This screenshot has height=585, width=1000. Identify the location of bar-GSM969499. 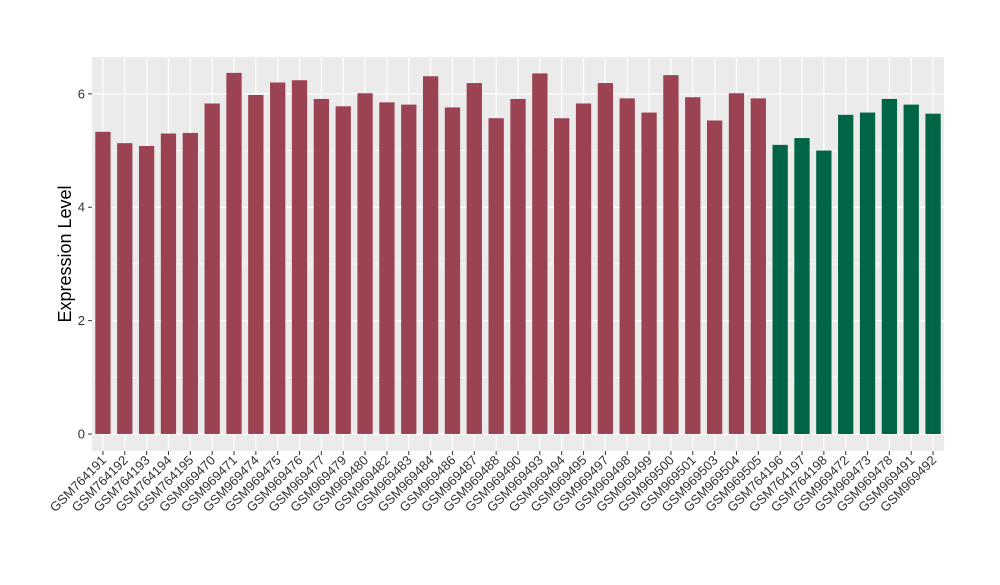
(649, 273).